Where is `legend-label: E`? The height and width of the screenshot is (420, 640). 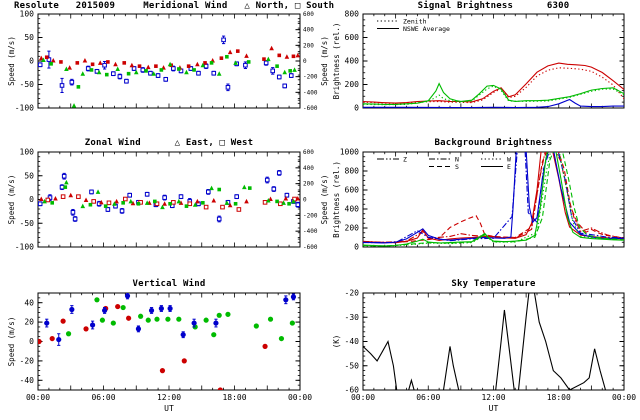 legend-label: E is located at coordinates (509, 167).